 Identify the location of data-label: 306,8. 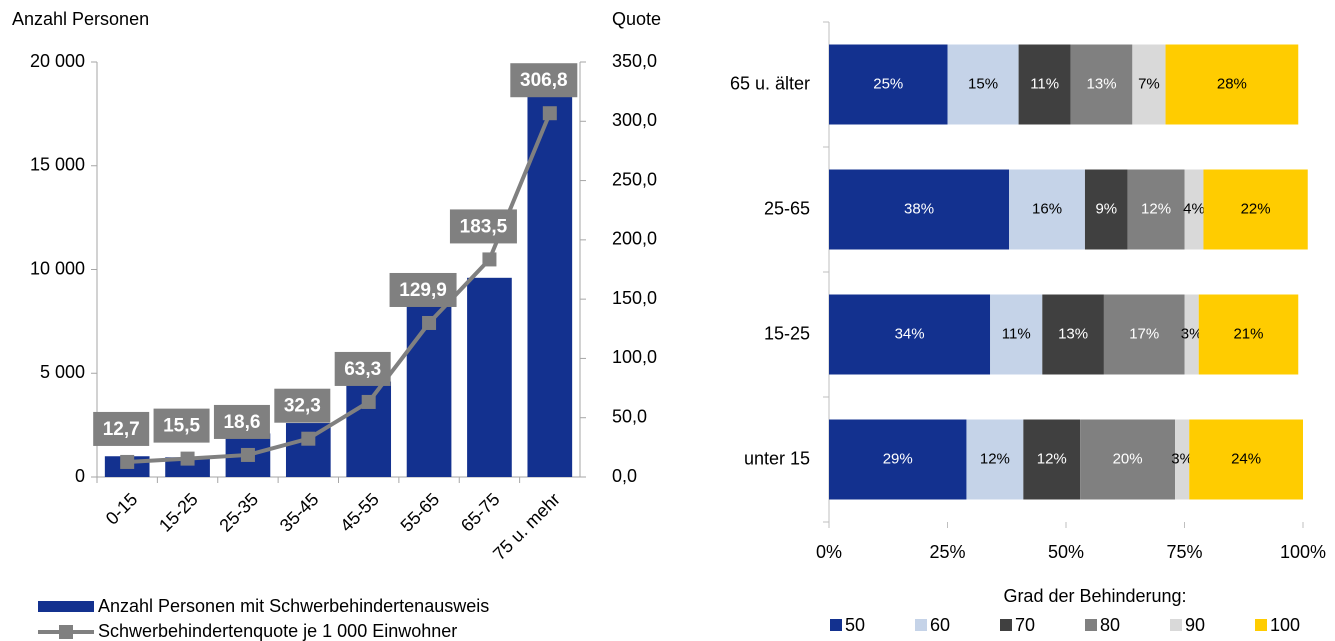
(544, 80).